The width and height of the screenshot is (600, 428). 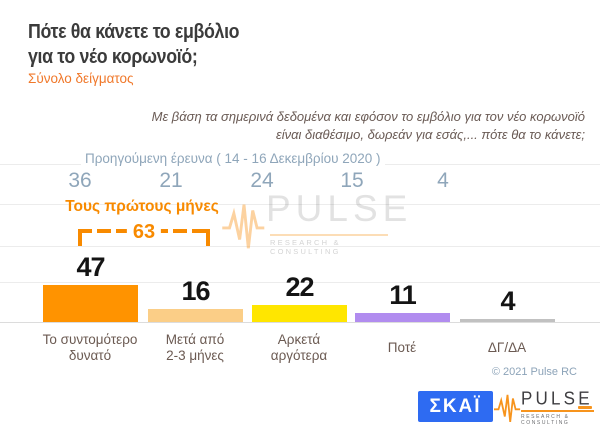 What do you see at coordinates (299, 355) in the screenshot?
I see `category-line: αργότερα` at bounding box center [299, 355].